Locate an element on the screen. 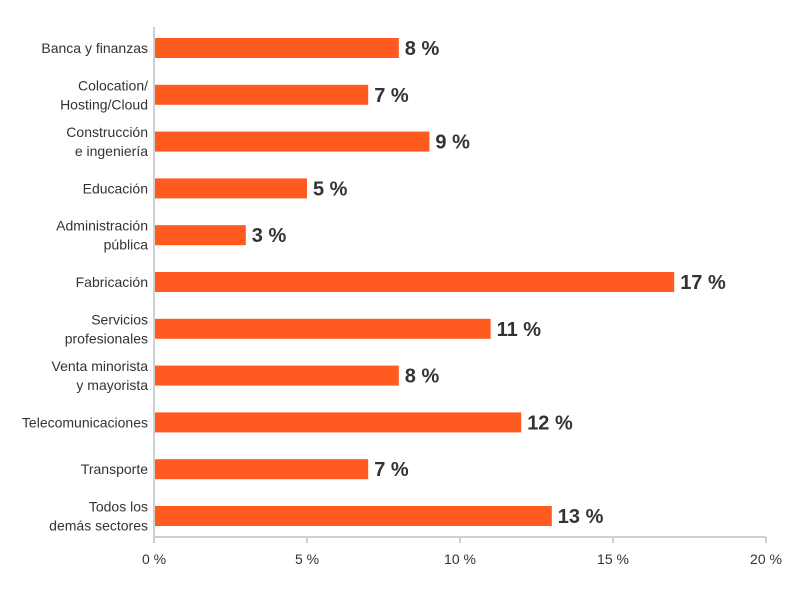 The width and height of the screenshot is (800, 605). x-tick-label: 10 % is located at coordinates (460, 559).